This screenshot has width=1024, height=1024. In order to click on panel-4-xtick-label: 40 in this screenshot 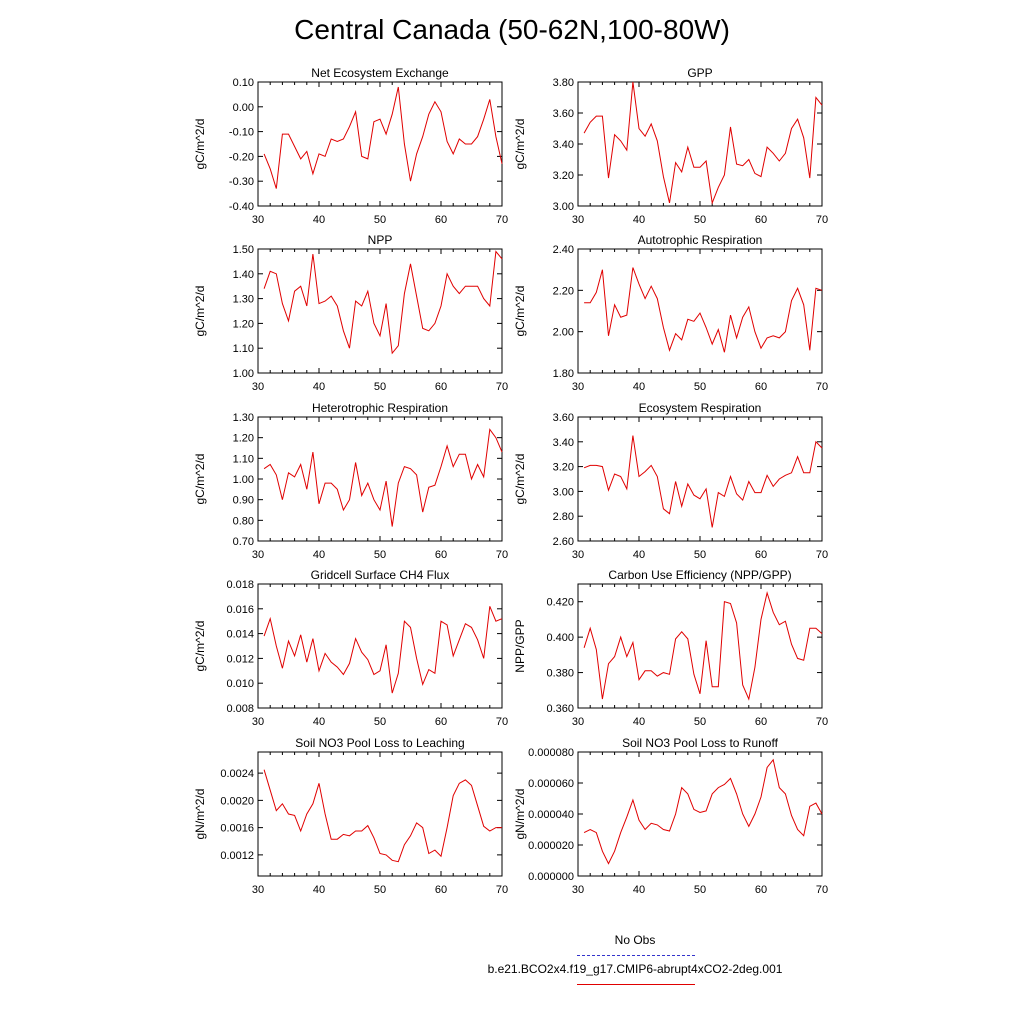, I will do `click(319, 555)`.